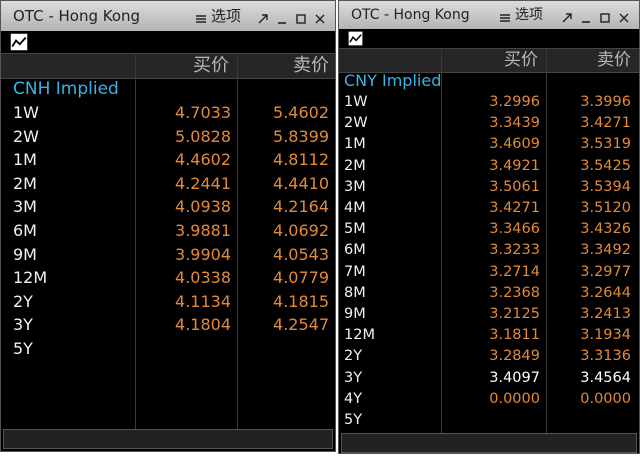 The height and width of the screenshot is (456, 640). I want to click on ask-value: 3.5394, so click(605, 186).